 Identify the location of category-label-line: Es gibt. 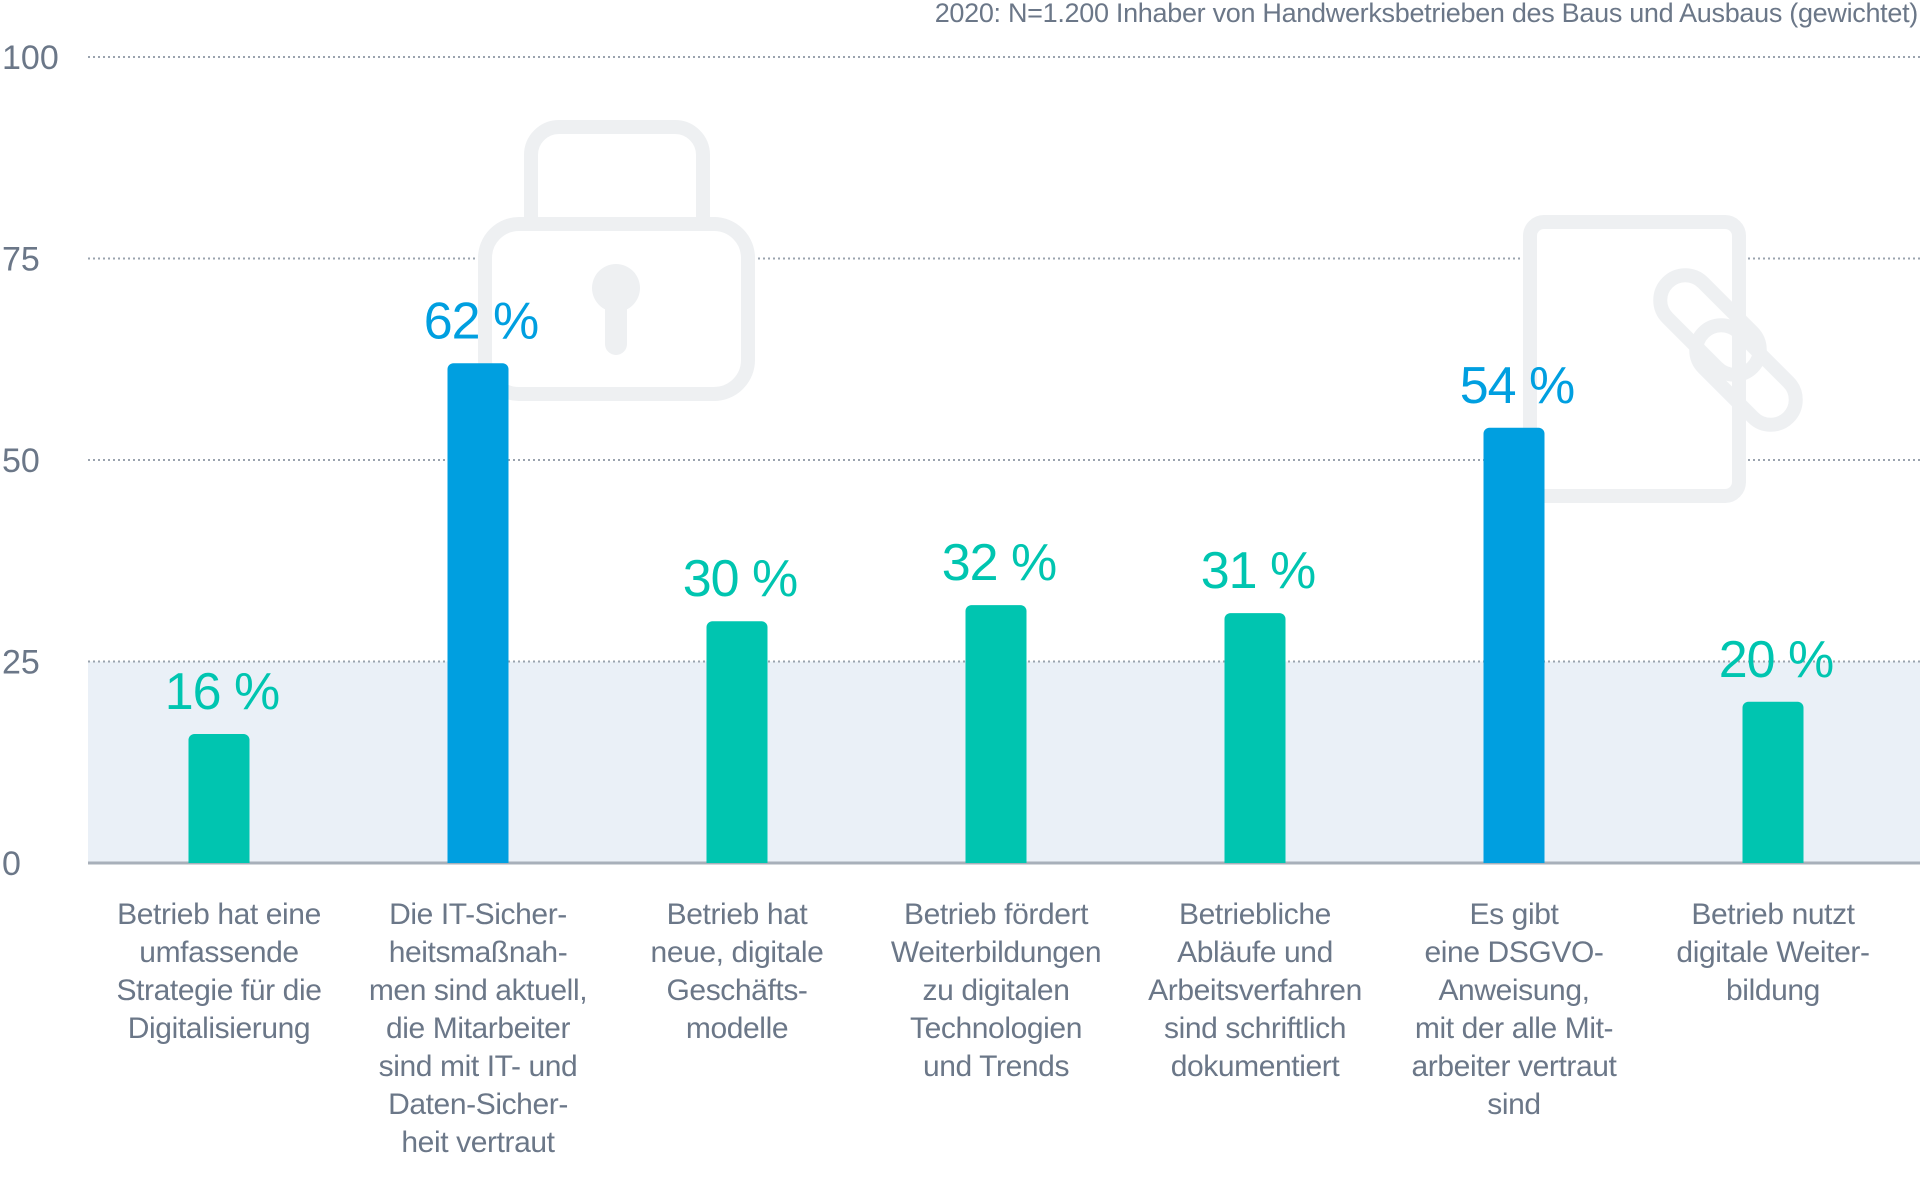
(1514, 914).